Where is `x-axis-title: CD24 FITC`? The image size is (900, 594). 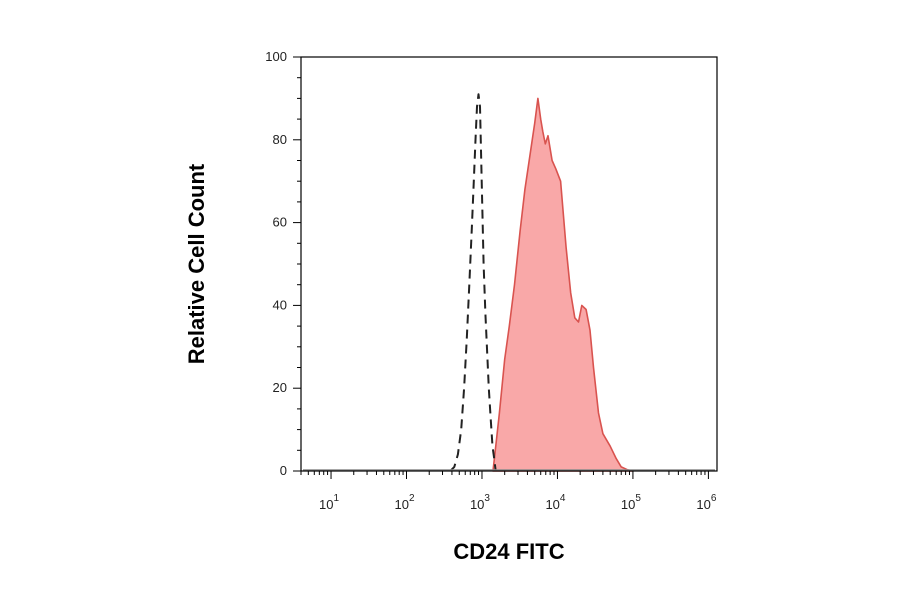 x-axis-title: CD24 FITC is located at coordinates (508, 551).